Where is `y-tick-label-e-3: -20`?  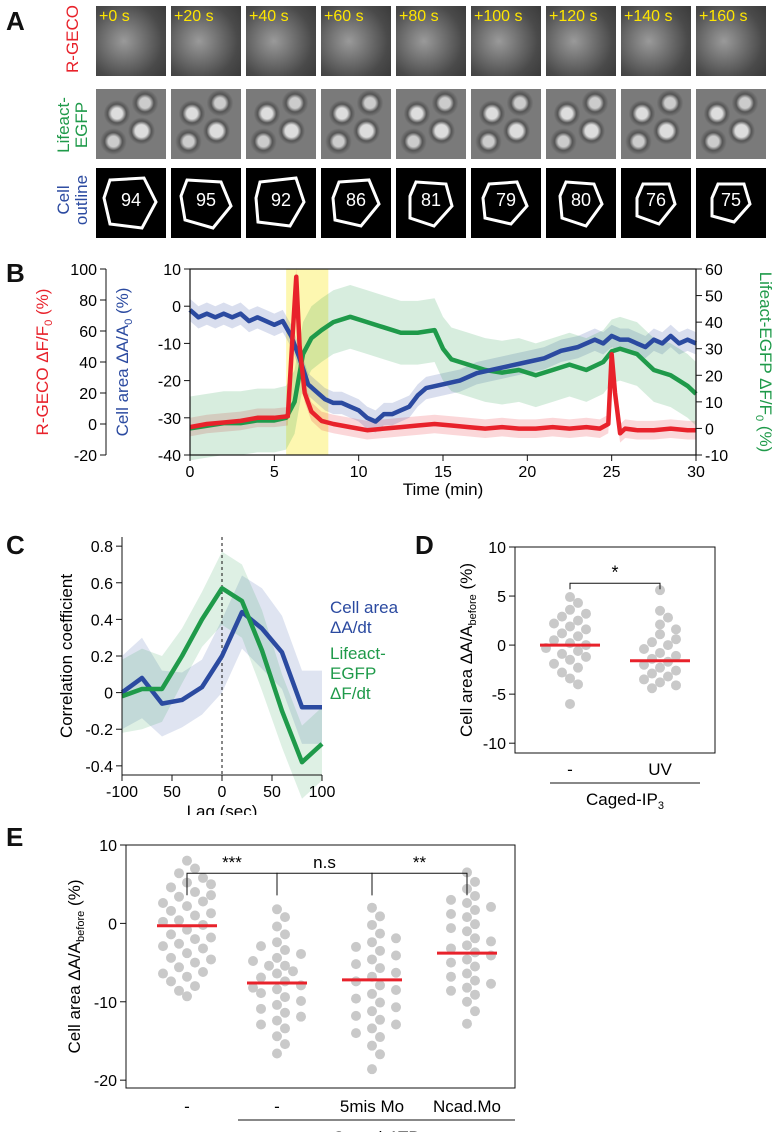 y-tick-label-e-3: -20 is located at coordinates (105, 1081).